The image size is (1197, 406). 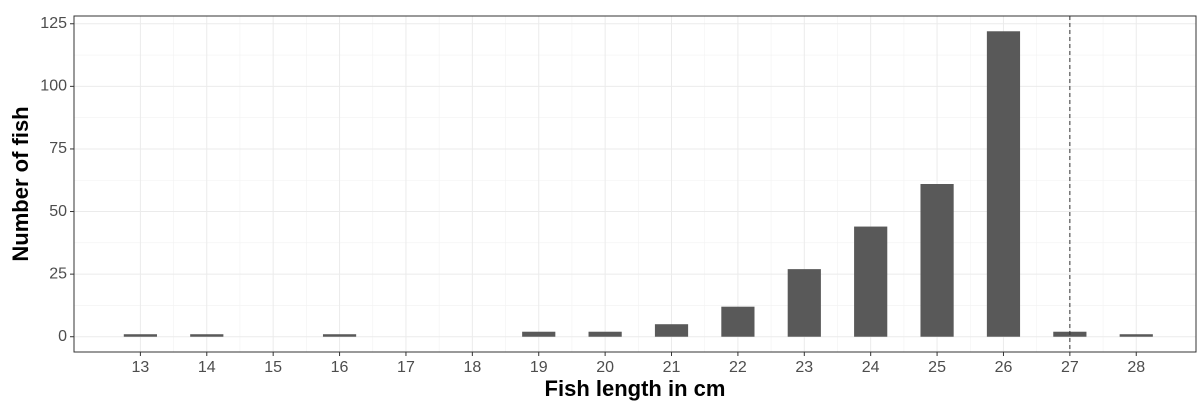 What do you see at coordinates (53, 23) in the screenshot?
I see `y-tick-label: 125` at bounding box center [53, 23].